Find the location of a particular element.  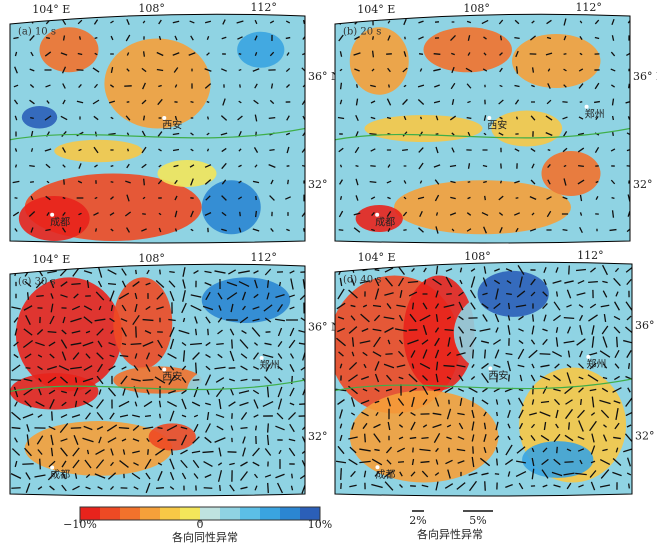

latitude-label: 32° is located at coordinates (645, 436).